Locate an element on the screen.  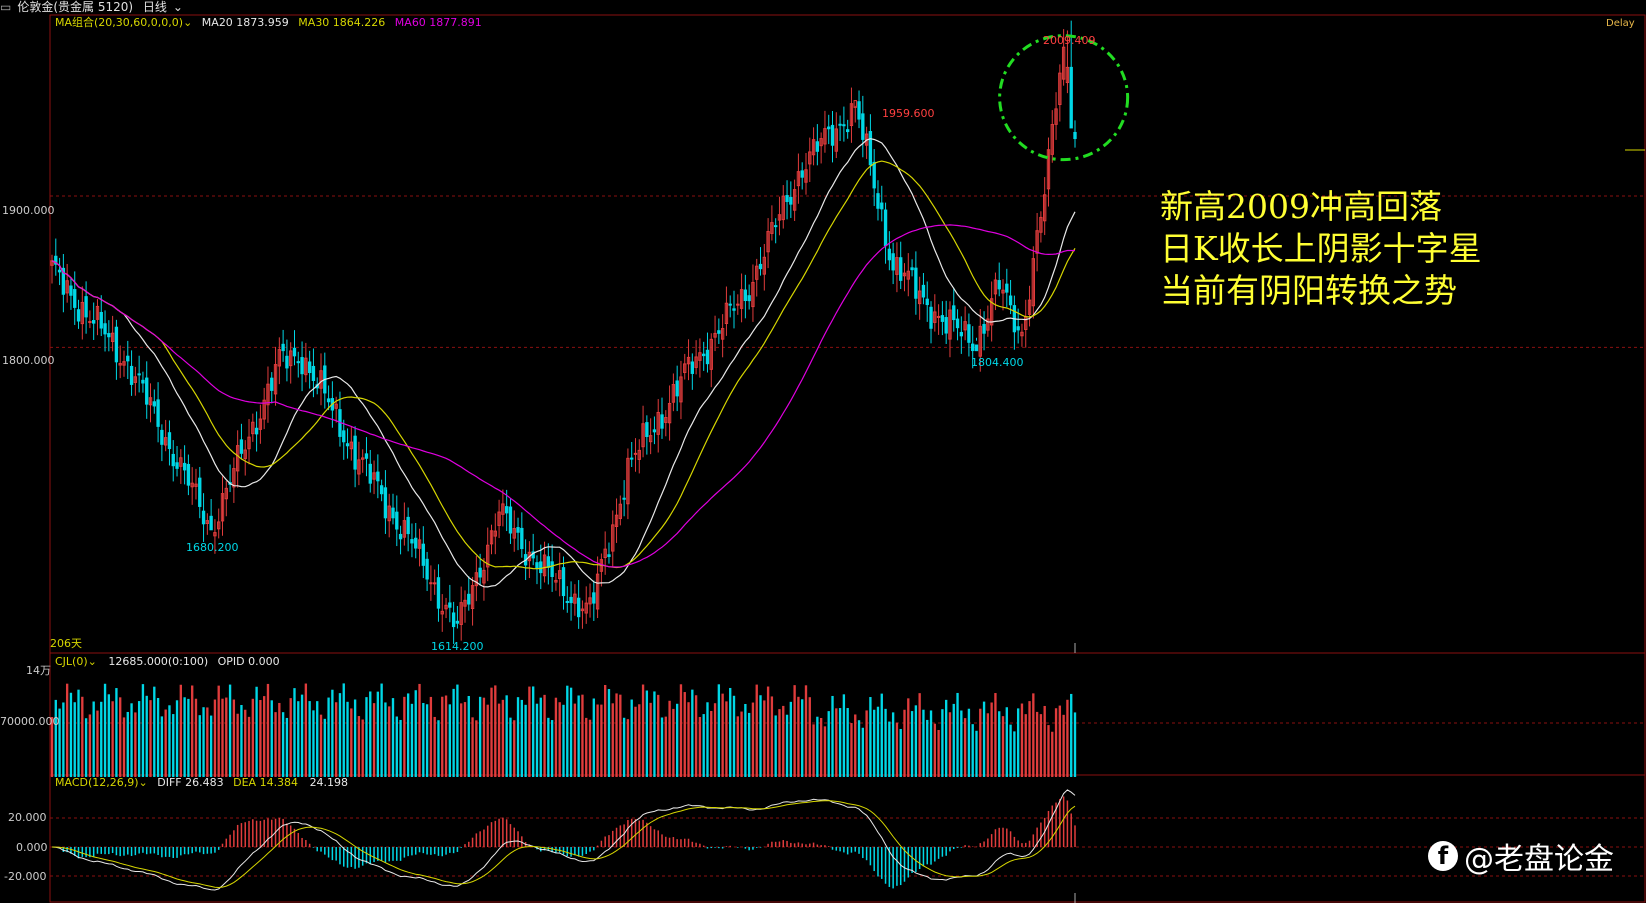
macd-tick-0: 0.000 is located at coordinates (32, 847).